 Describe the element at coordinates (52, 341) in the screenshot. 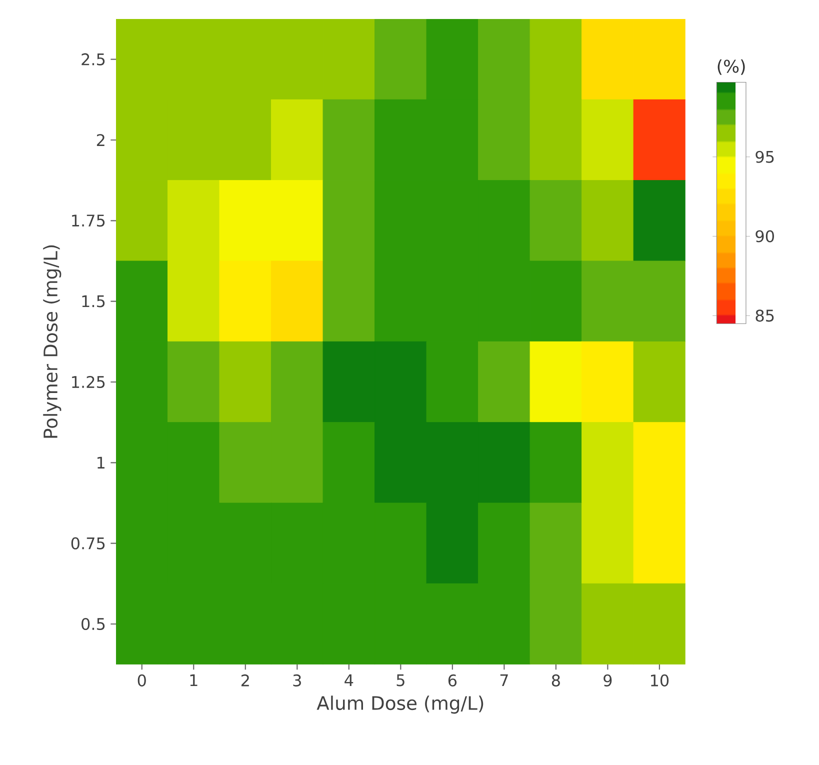

I see `y-axis-title: Polymer Dose (mg/L)` at that location.